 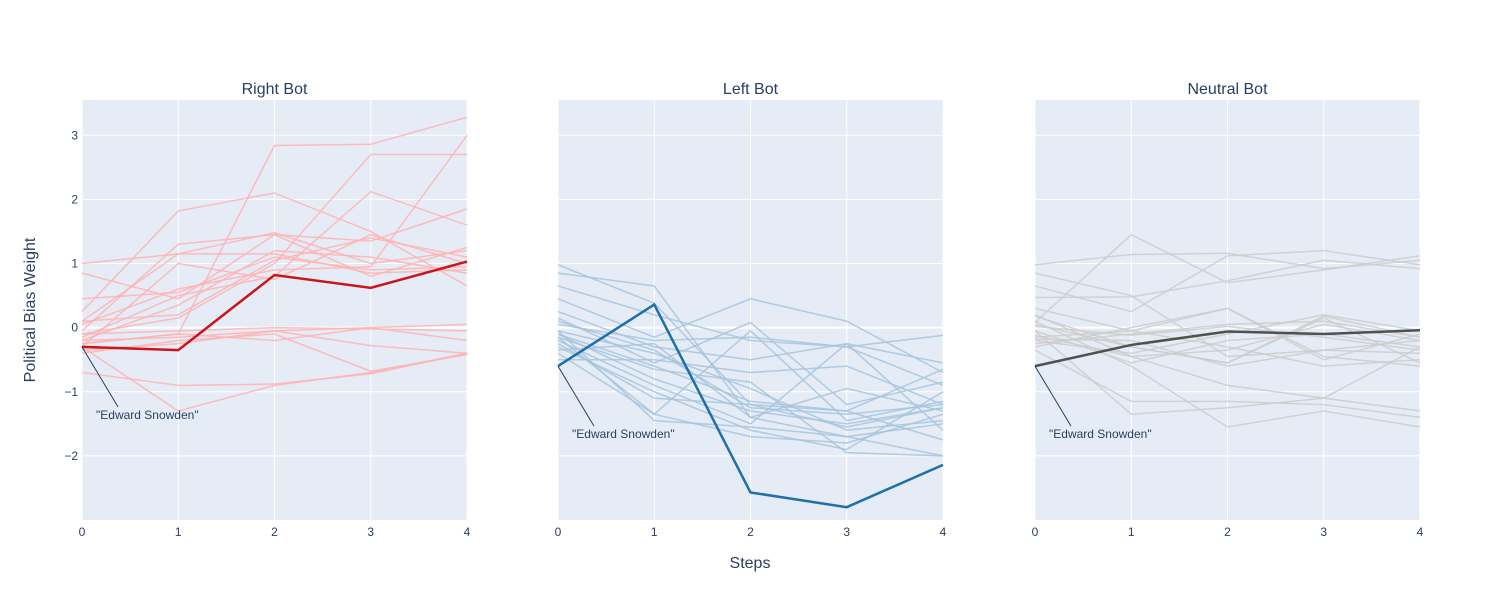 I want to click on y-tick-label: −2, so click(x=71, y=456).